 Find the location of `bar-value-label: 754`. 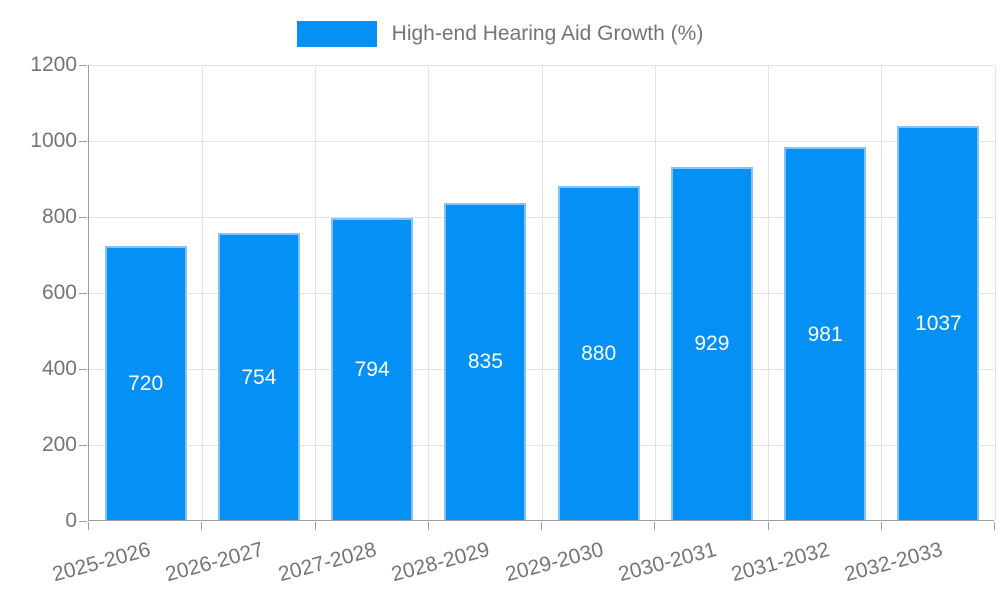

bar-value-label: 754 is located at coordinates (259, 377).